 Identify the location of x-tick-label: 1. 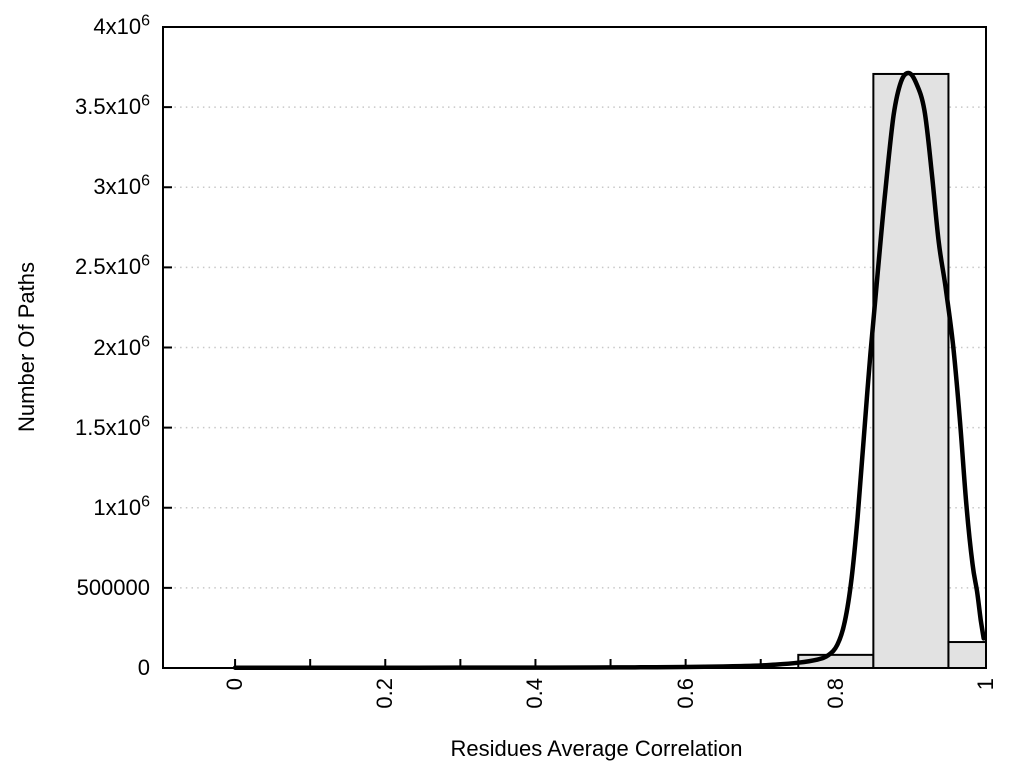
(985, 684).